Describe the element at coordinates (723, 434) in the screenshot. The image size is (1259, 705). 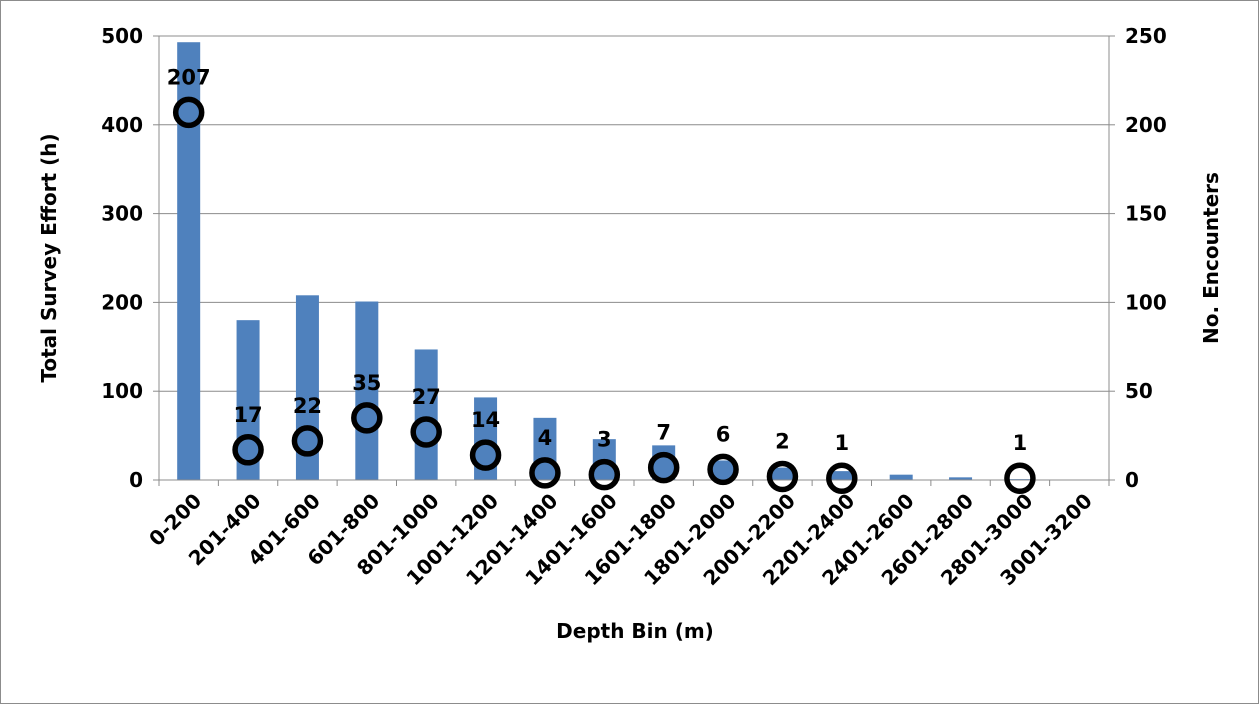
I see `encounter-data-label: 6` at that location.